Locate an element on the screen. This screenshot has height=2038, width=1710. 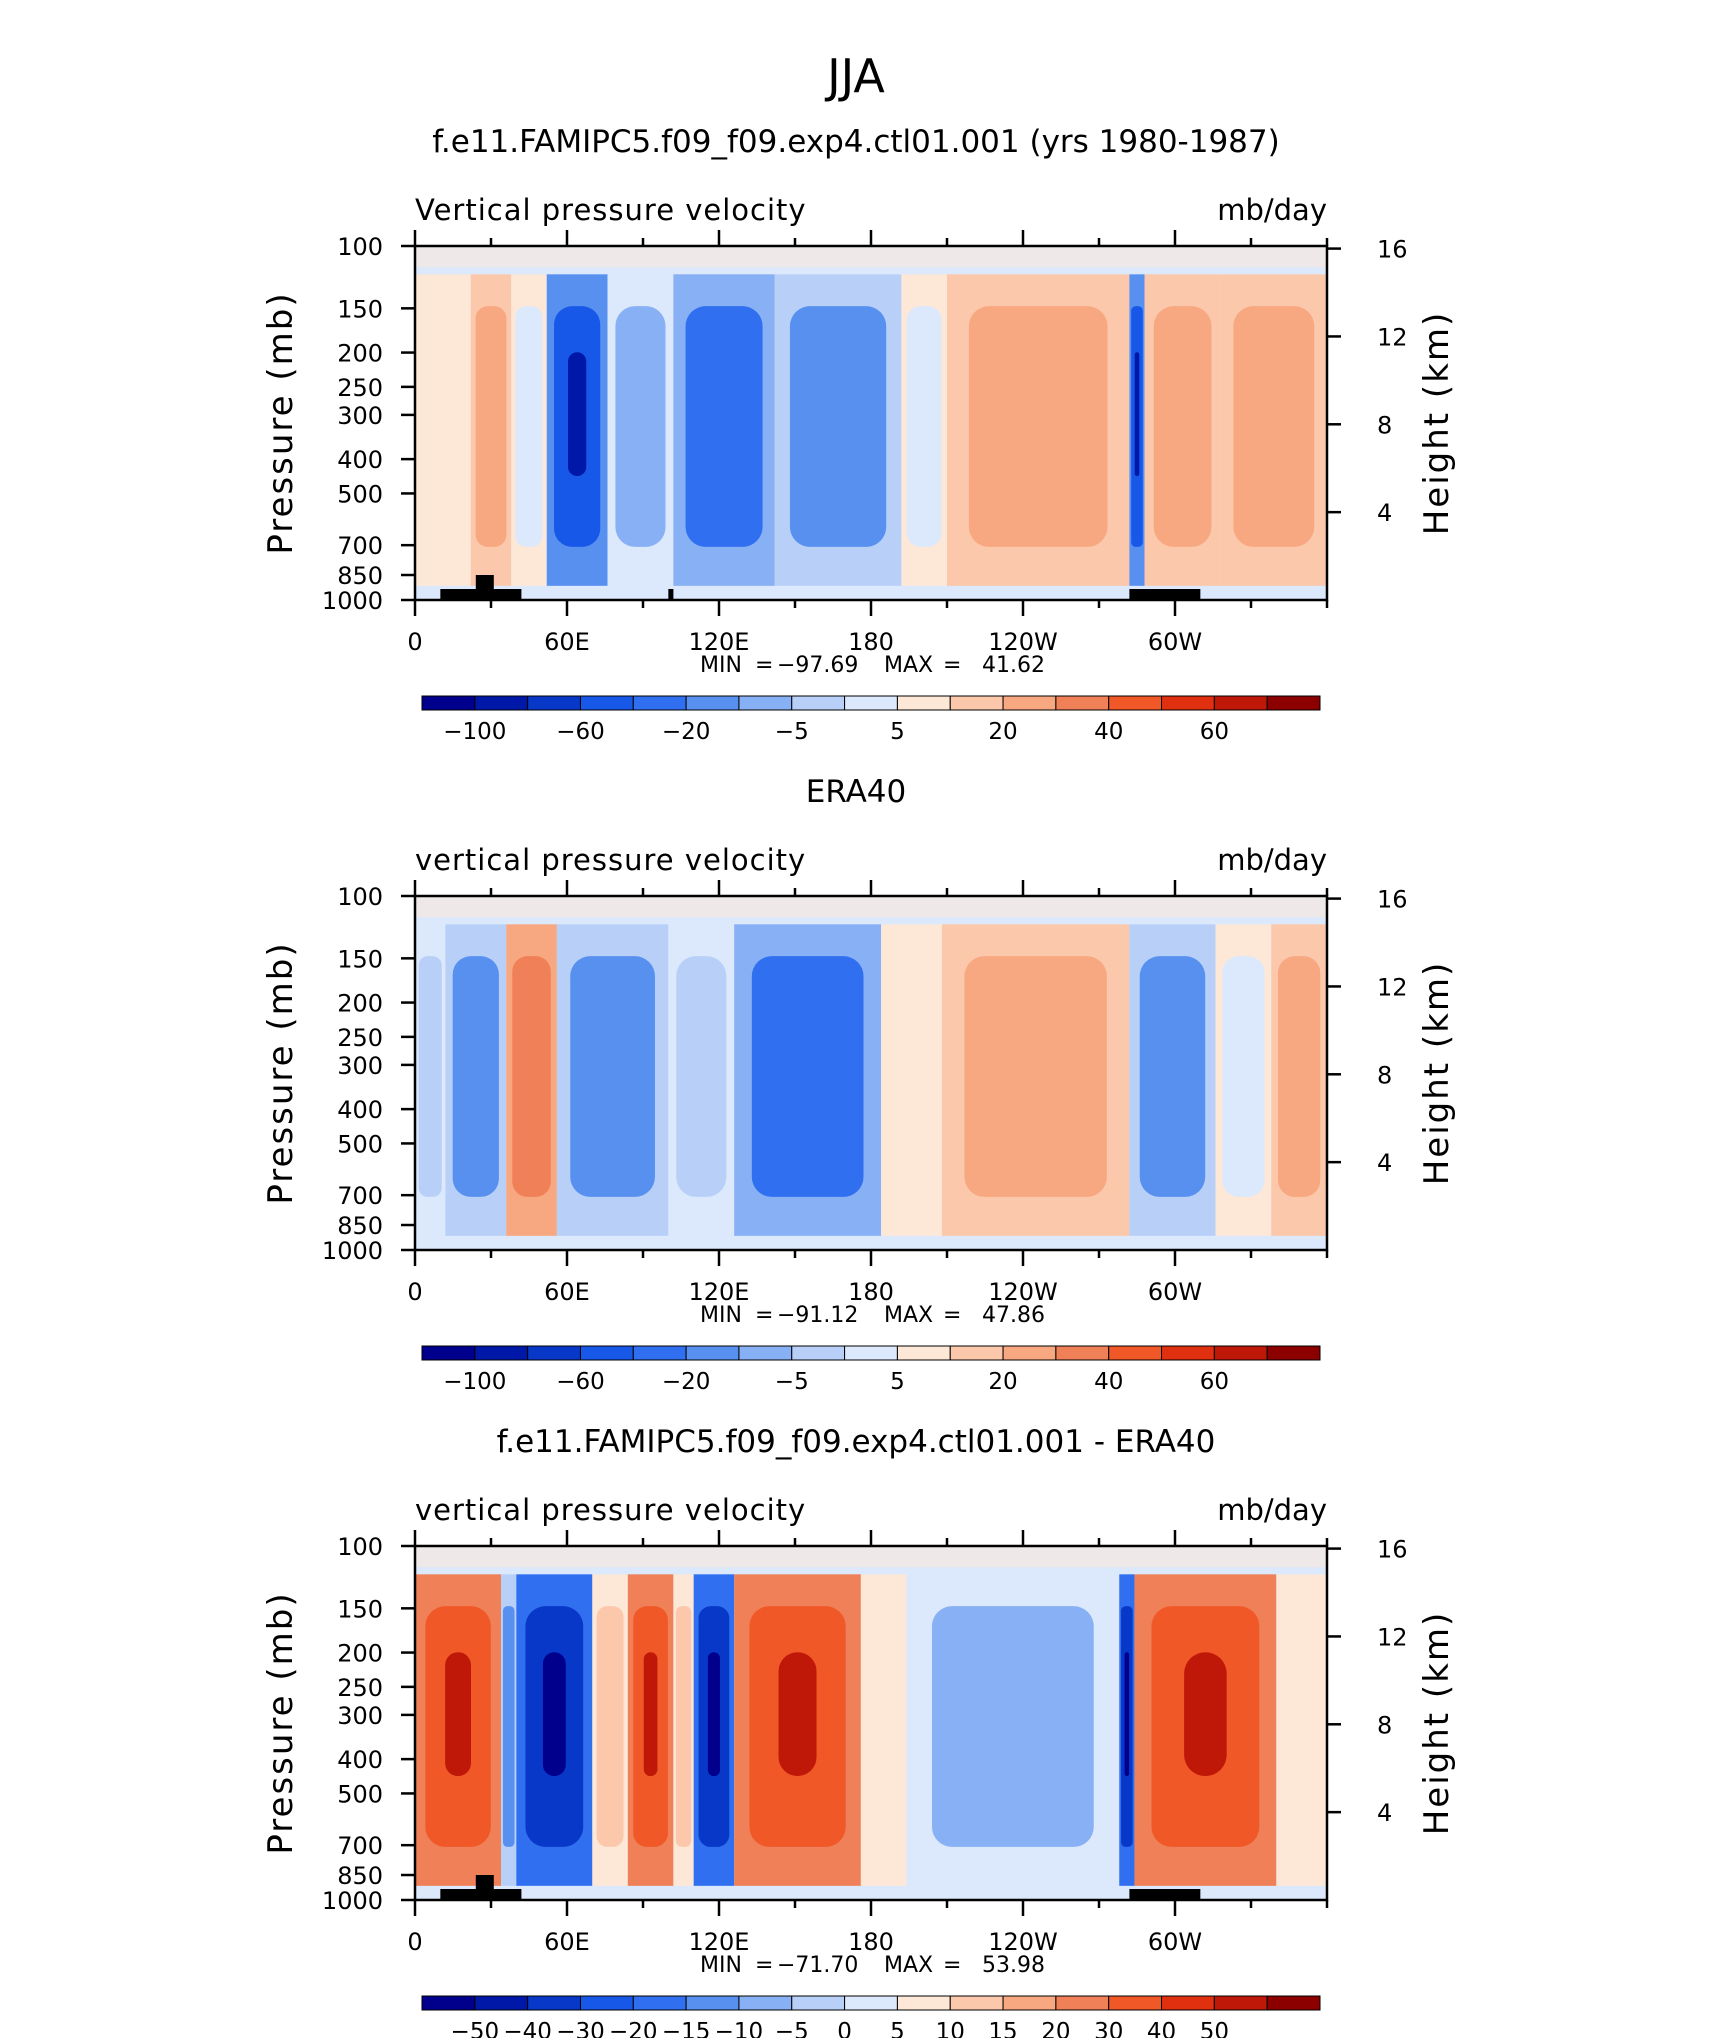
y-tick-label: 850 is located at coordinates (360, 1876).